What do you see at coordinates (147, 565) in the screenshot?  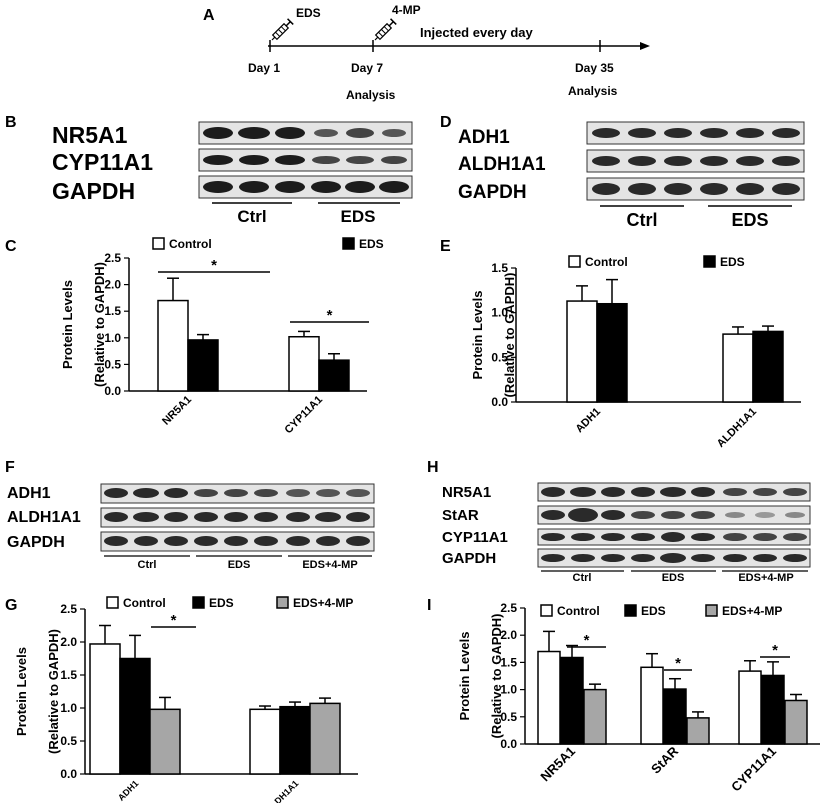 I see `blot-f-group: Ctrl` at bounding box center [147, 565].